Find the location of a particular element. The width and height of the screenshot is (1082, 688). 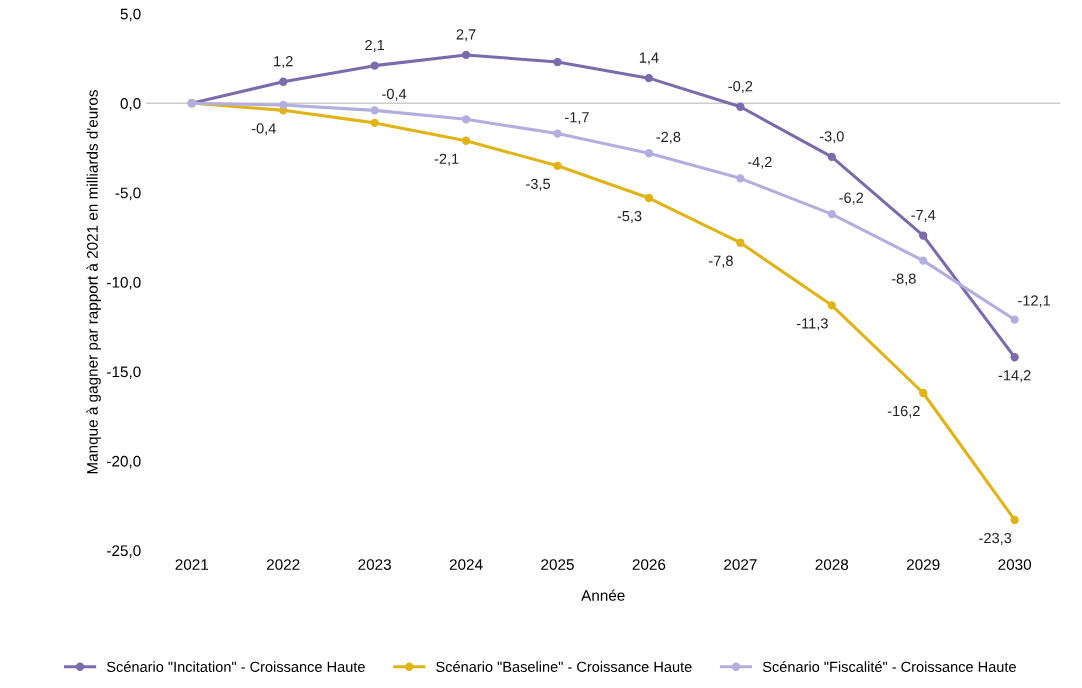

data-label: -23,3 is located at coordinates (995, 538).